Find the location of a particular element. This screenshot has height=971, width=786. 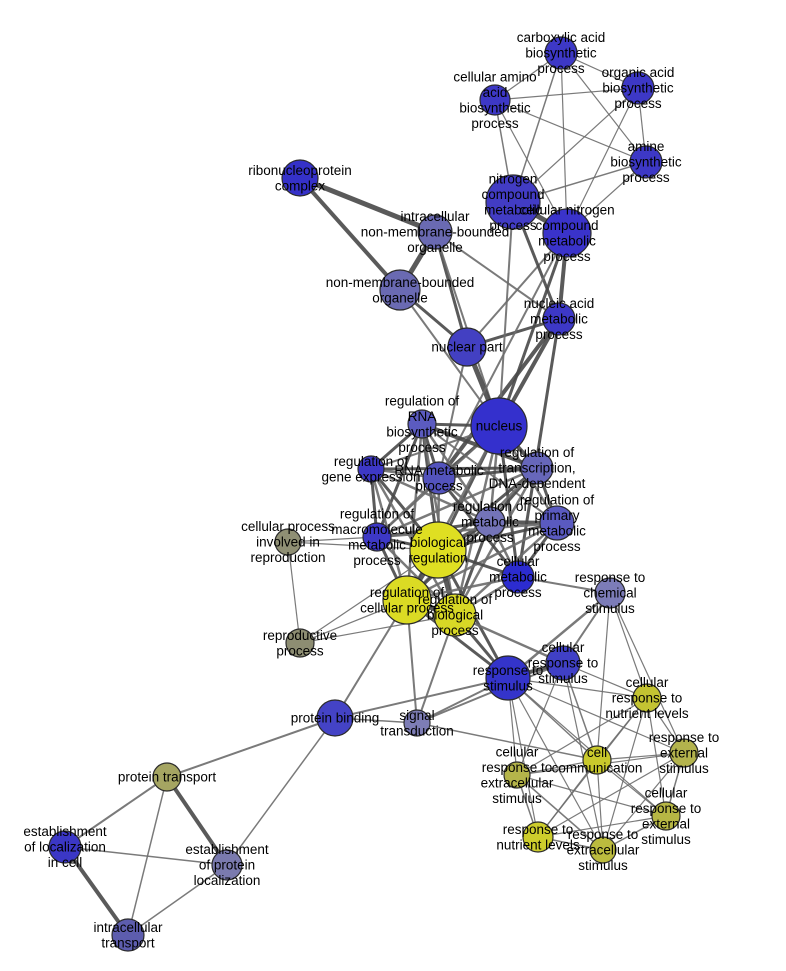

edge-epl-it is located at coordinates (177, 900).